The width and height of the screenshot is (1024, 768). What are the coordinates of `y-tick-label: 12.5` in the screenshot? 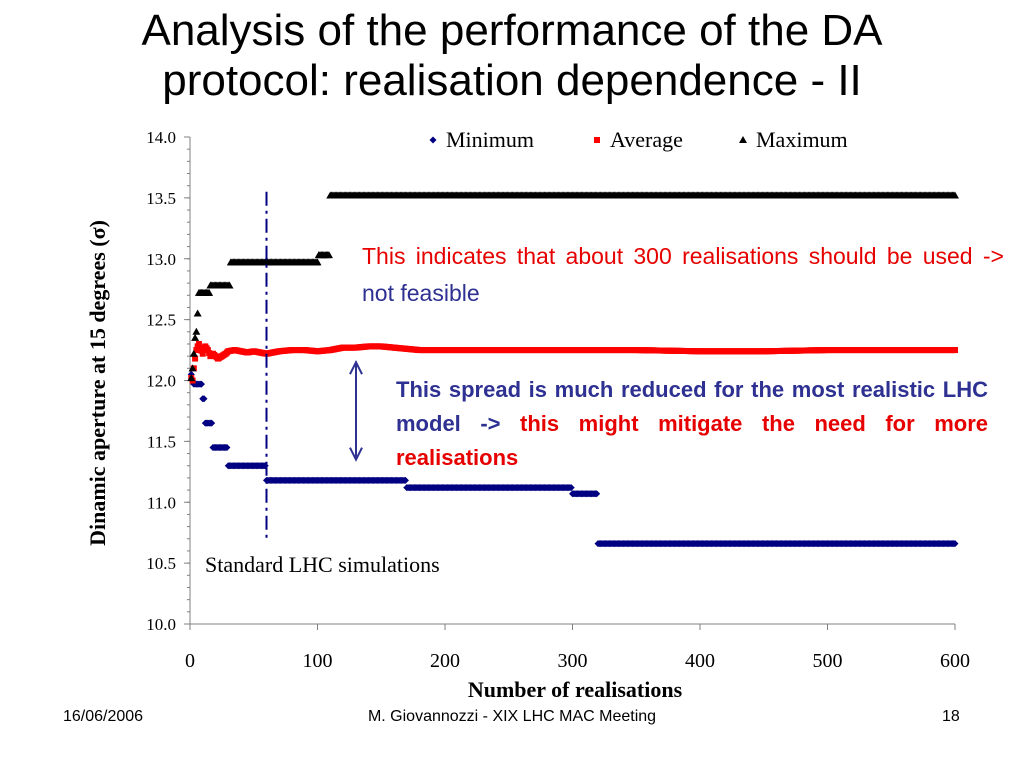 It's located at (161, 320).